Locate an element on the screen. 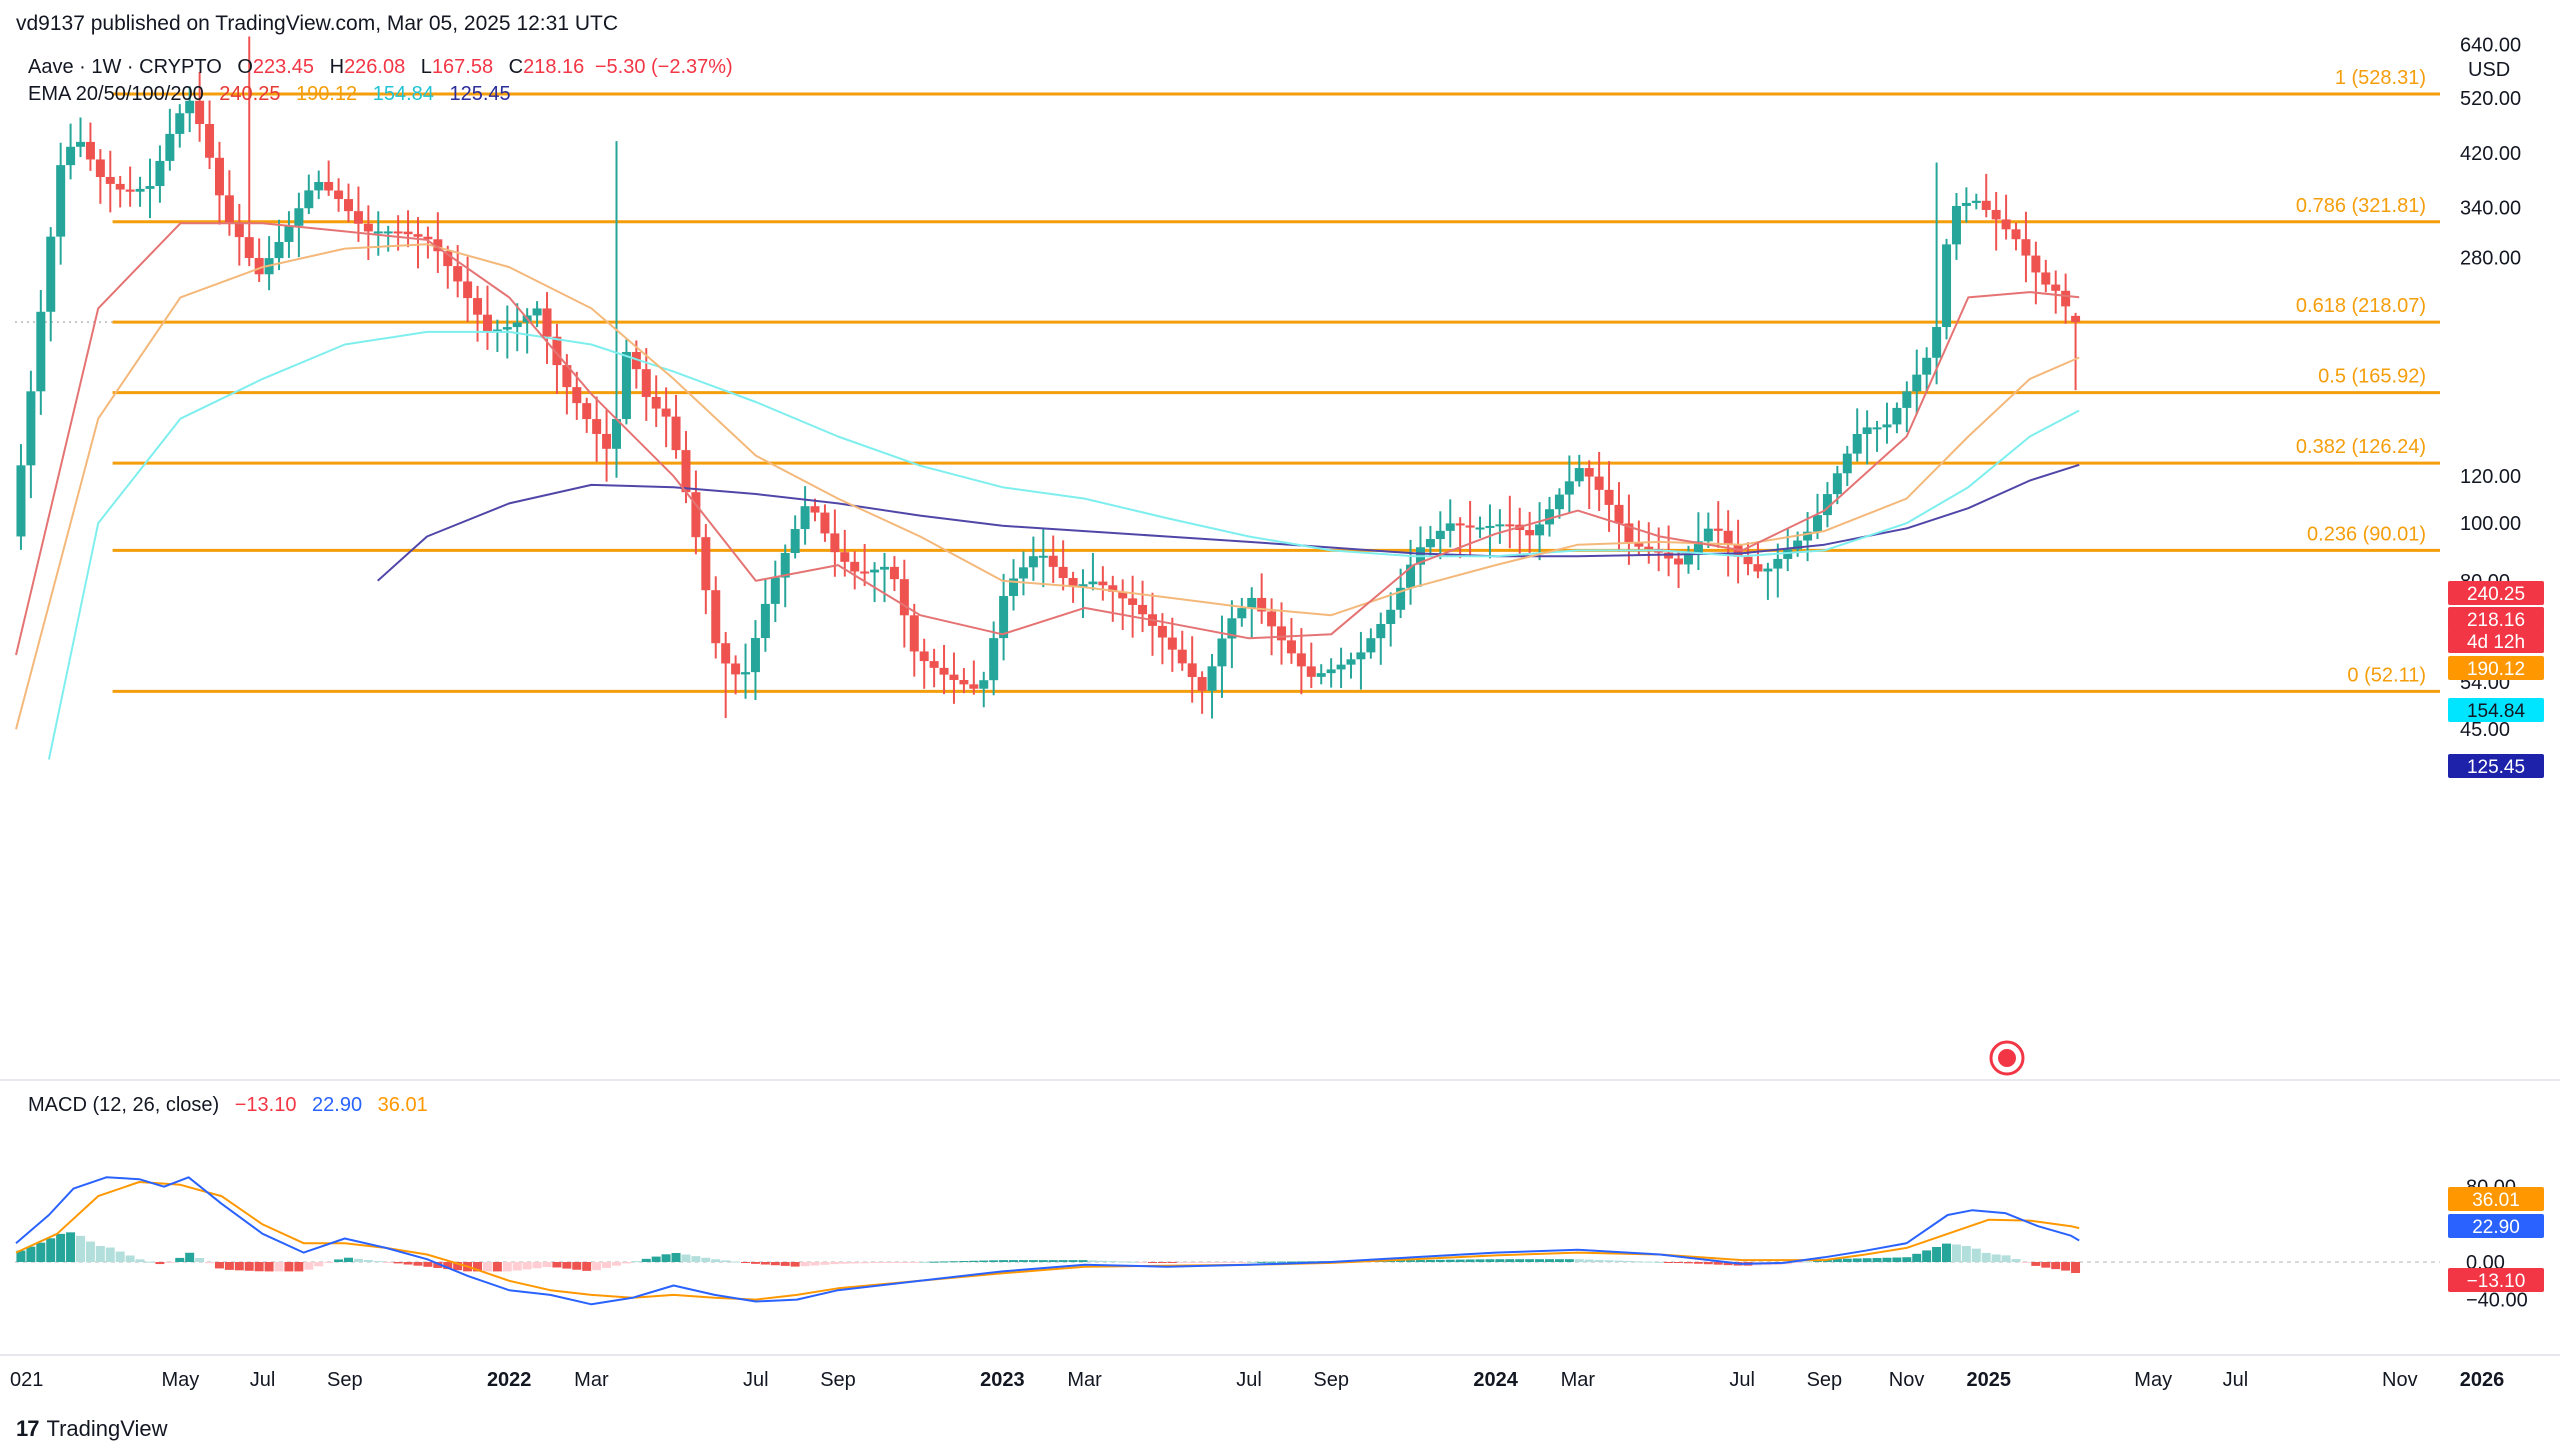  ema50-value: 190.12 is located at coordinates (327, 94).